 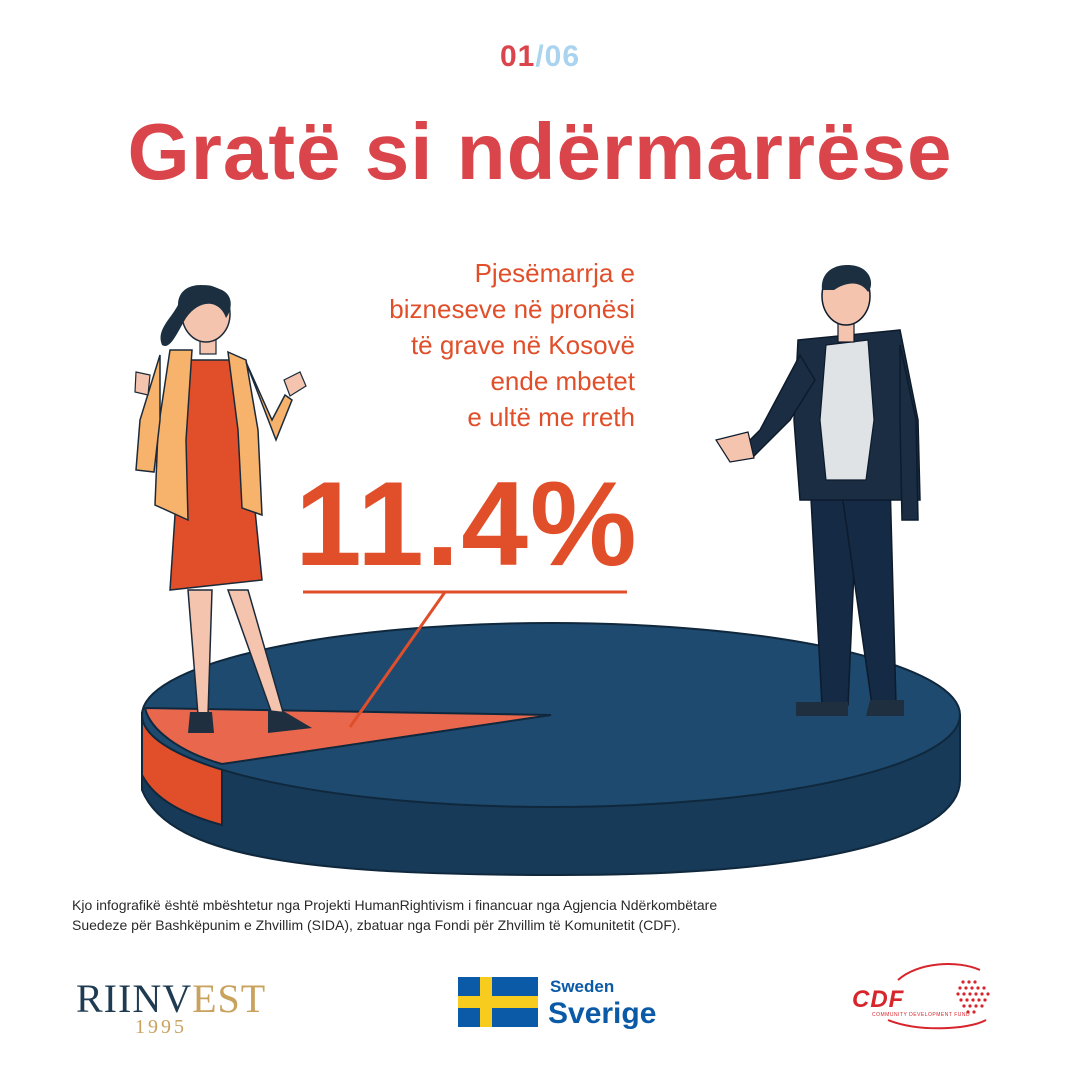 What do you see at coordinates (582, 986) in the screenshot?
I see `sweden-en: Sweden` at bounding box center [582, 986].